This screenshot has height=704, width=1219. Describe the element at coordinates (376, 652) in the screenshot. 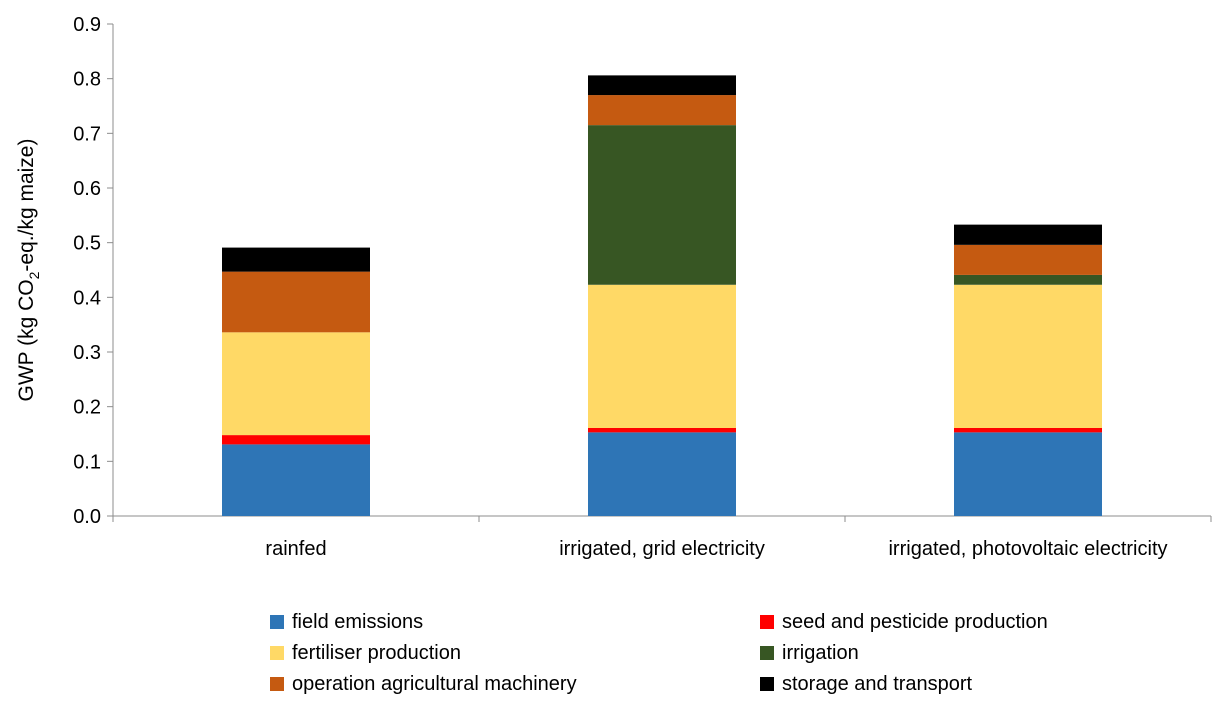

I see `legend-label: fertiliser production` at that location.